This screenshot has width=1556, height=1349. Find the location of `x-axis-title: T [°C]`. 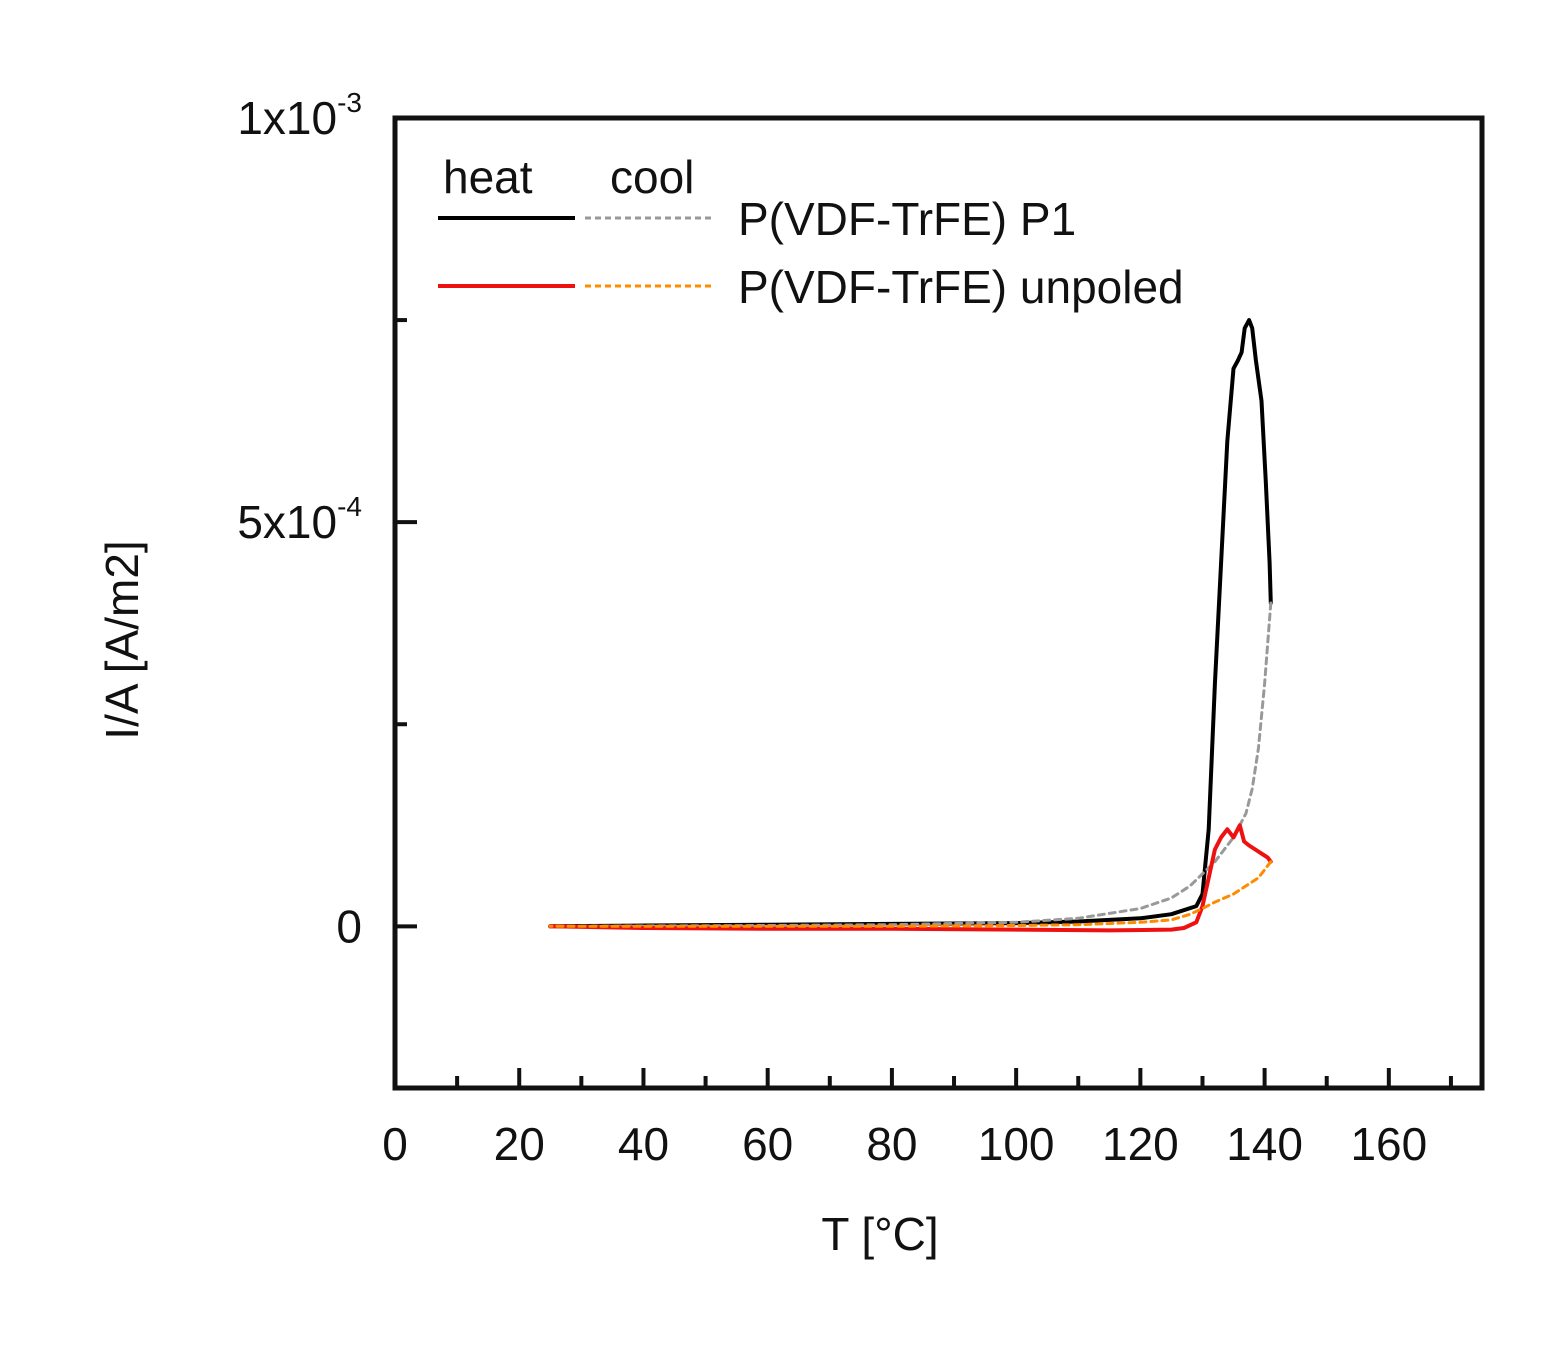

x-axis-title: T [°C] is located at coordinates (879, 1234).